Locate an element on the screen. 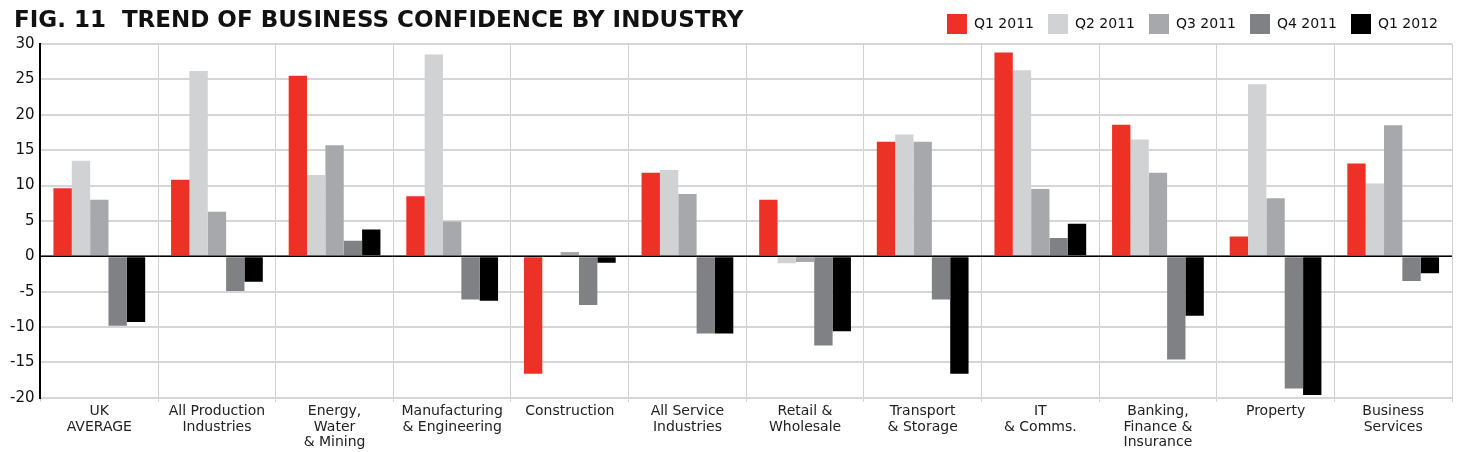 This screenshot has width=1462, height=452. legend-label: Q1 2012 is located at coordinates (1408, 22).